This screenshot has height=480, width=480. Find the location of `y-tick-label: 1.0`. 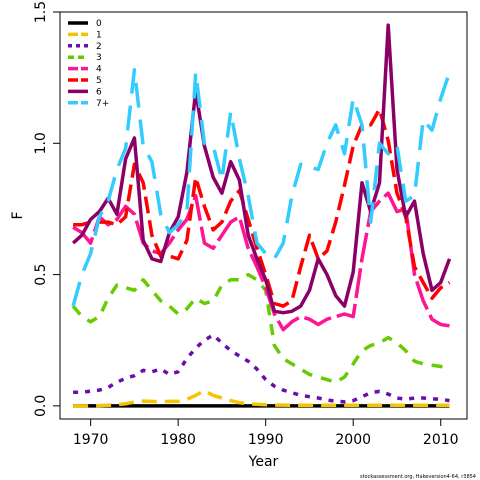

y-tick-label: 1.0 is located at coordinates (41, 143).